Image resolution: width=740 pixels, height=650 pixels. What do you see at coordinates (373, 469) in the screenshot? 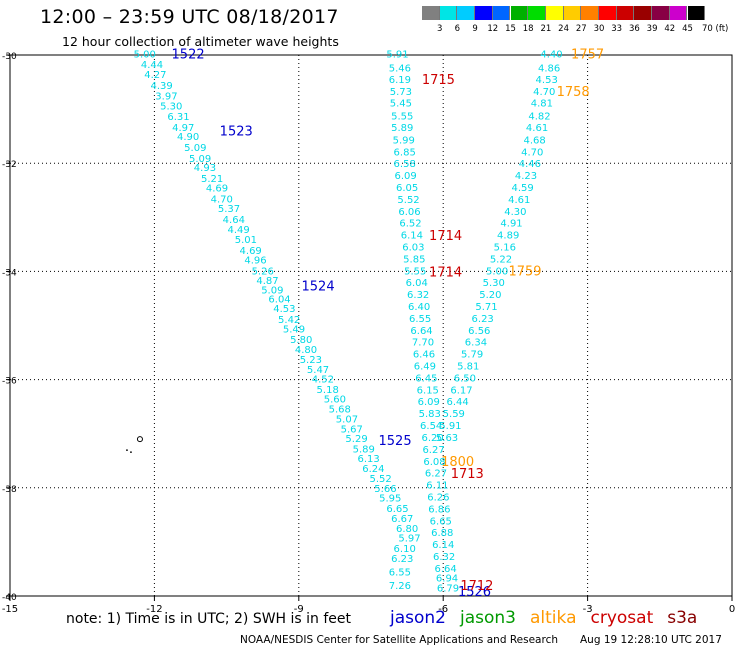
I see `swh-value: 6.24` at bounding box center [373, 469].